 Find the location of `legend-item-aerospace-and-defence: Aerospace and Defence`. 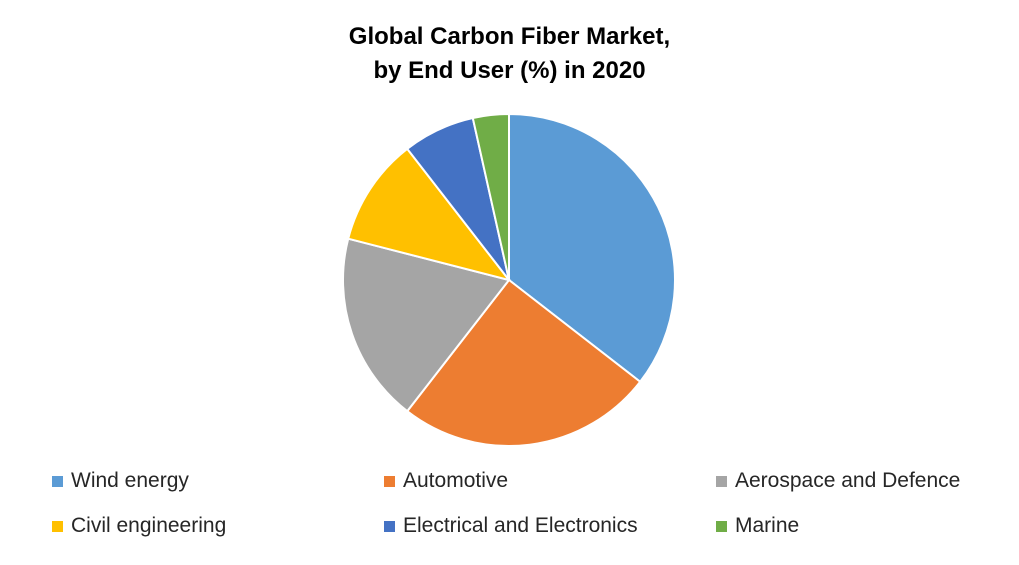

legend-item-aerospace-and-defence: Aerospace and Defence is located at coordinates (838, 481).